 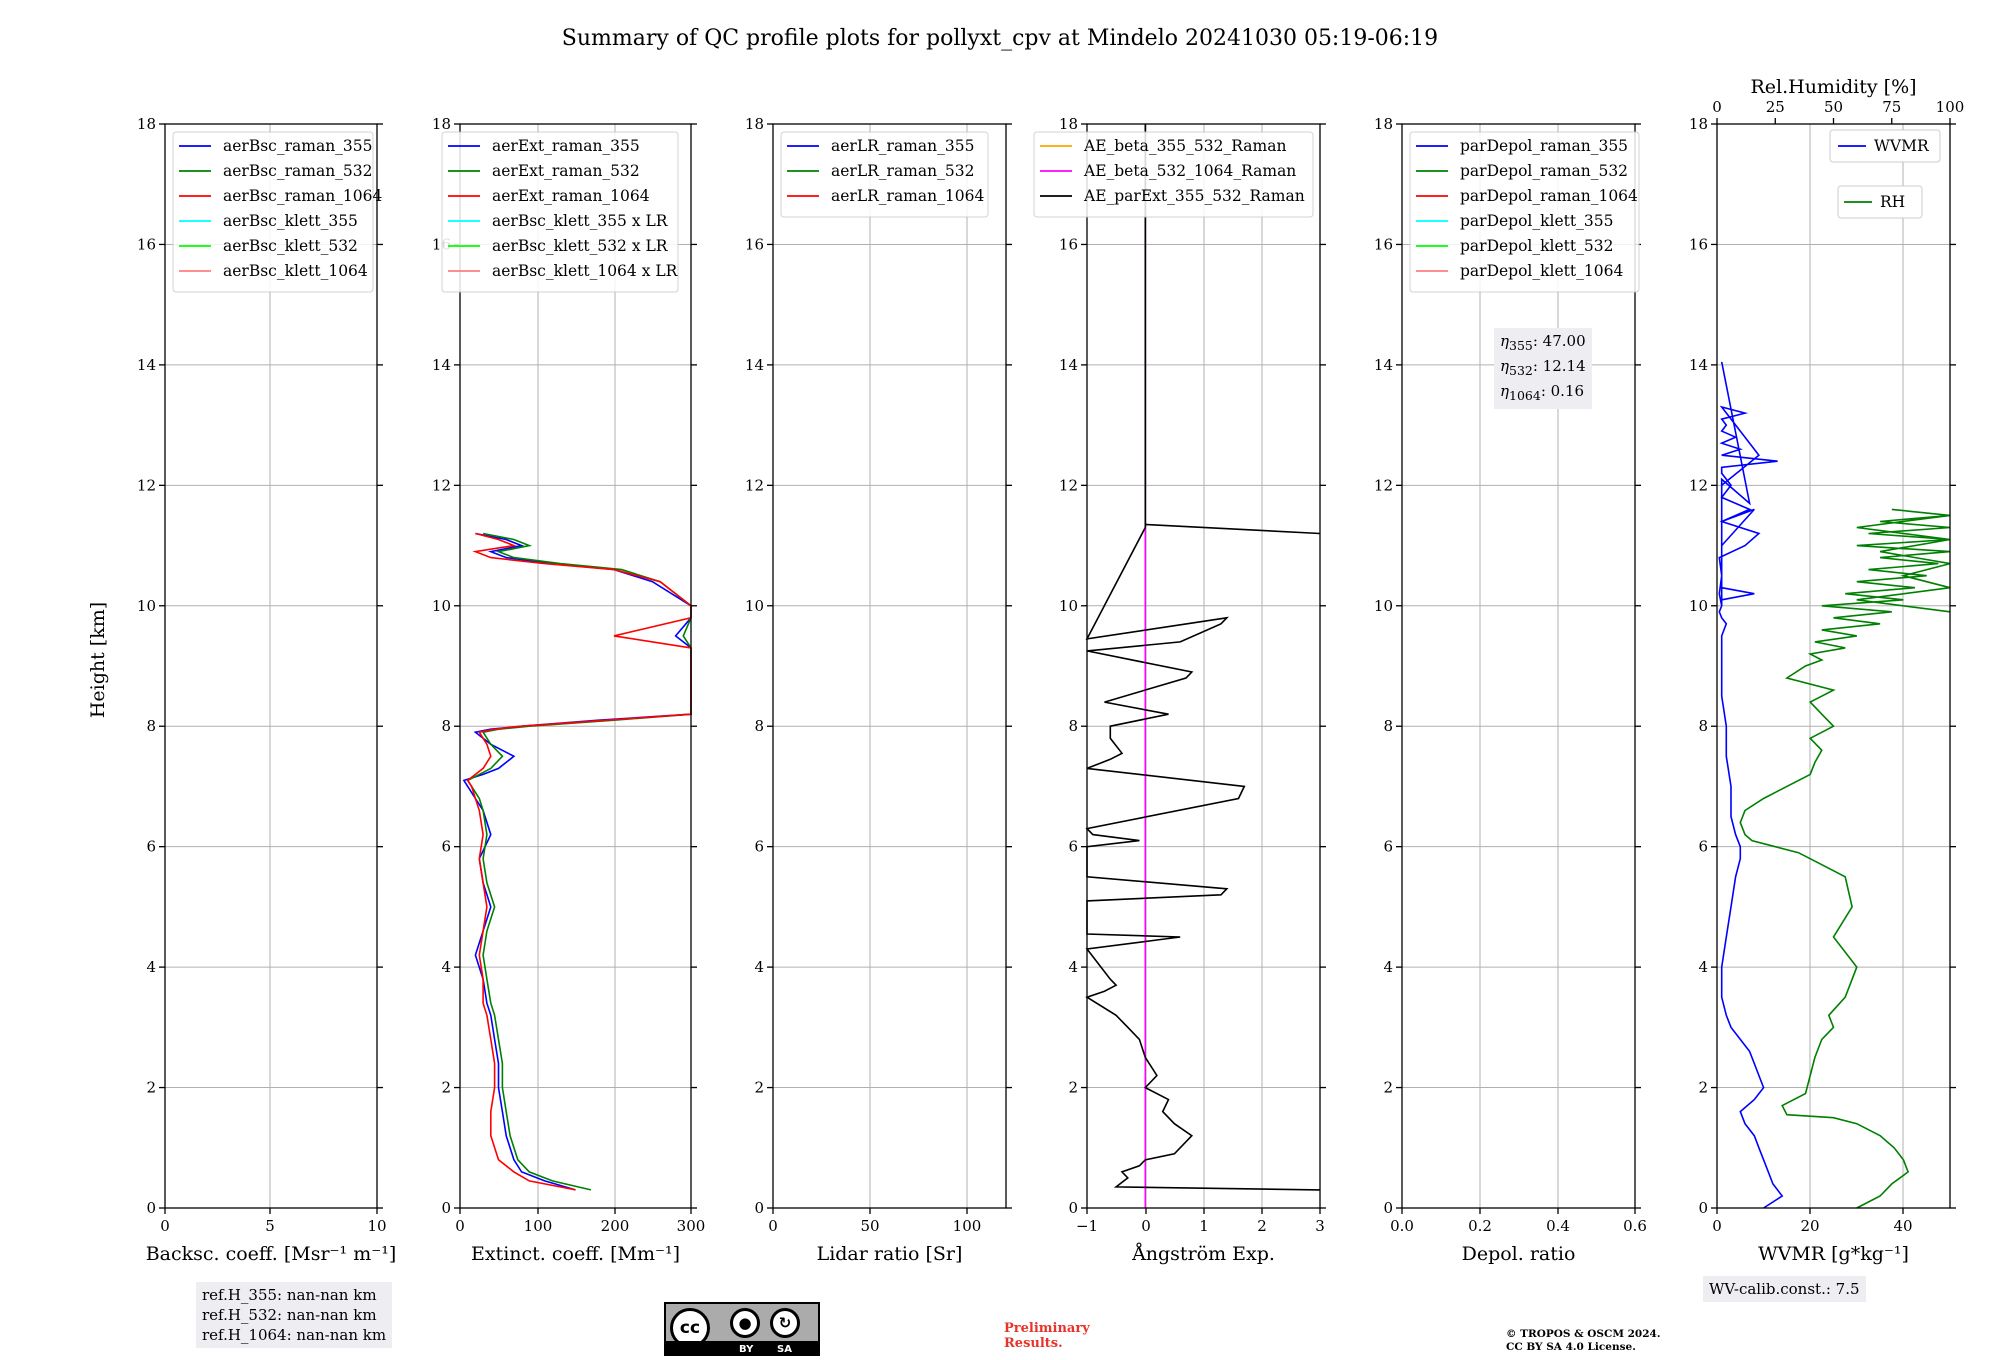 I want to click on x-tick-label: 200, so click(x=615, y=1226).